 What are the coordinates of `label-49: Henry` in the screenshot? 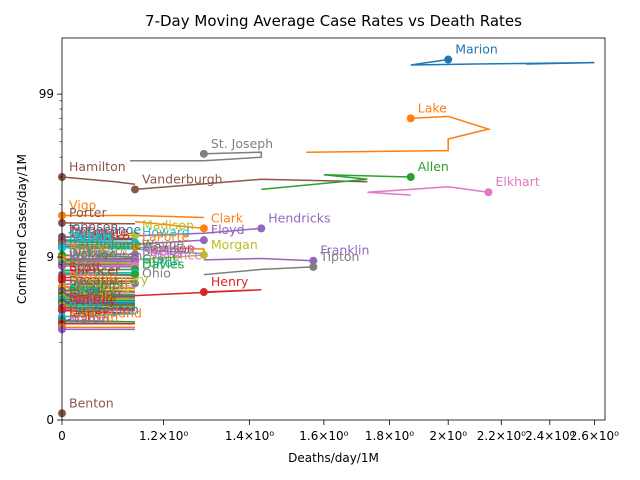 It's located at (230, 281).